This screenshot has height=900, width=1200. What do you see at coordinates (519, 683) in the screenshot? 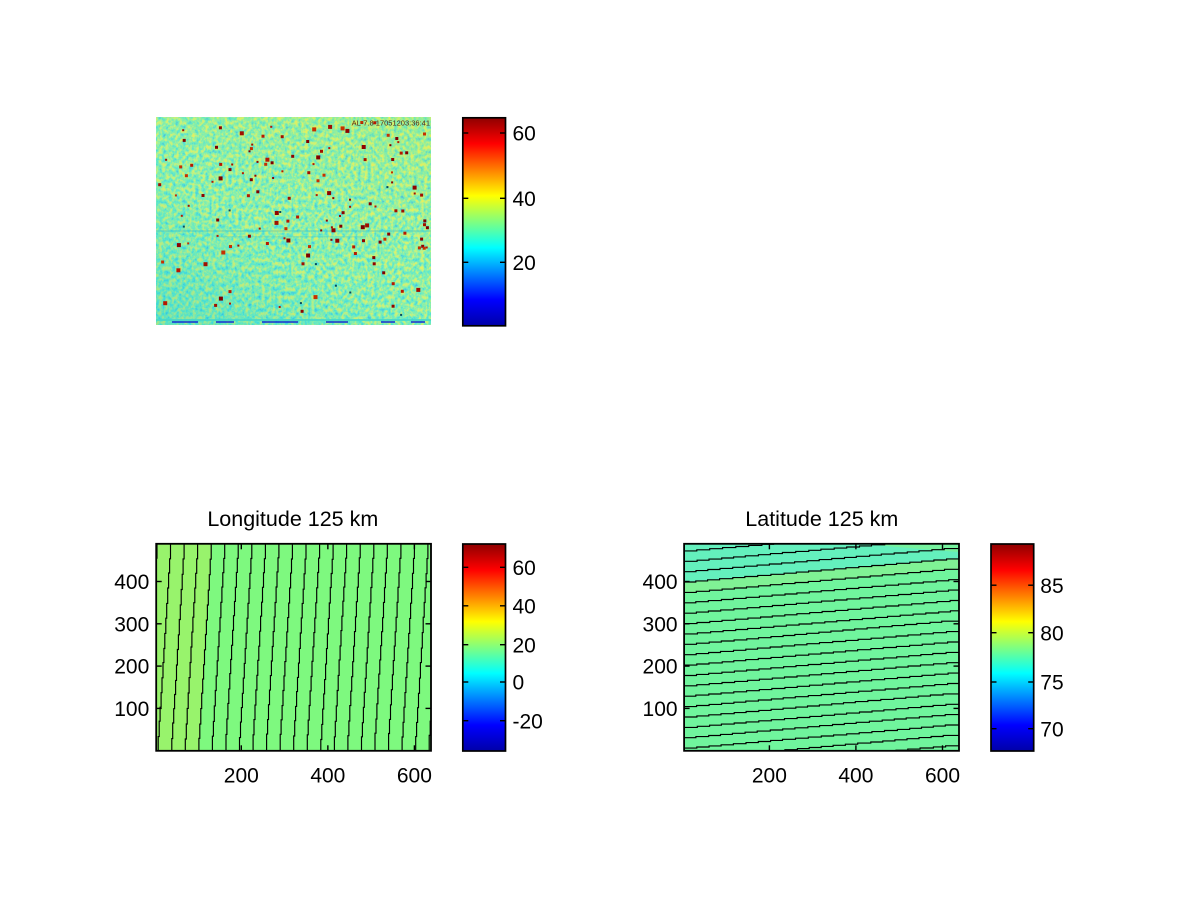
I see `svg-text: 0` at bounding box center [519, 683].